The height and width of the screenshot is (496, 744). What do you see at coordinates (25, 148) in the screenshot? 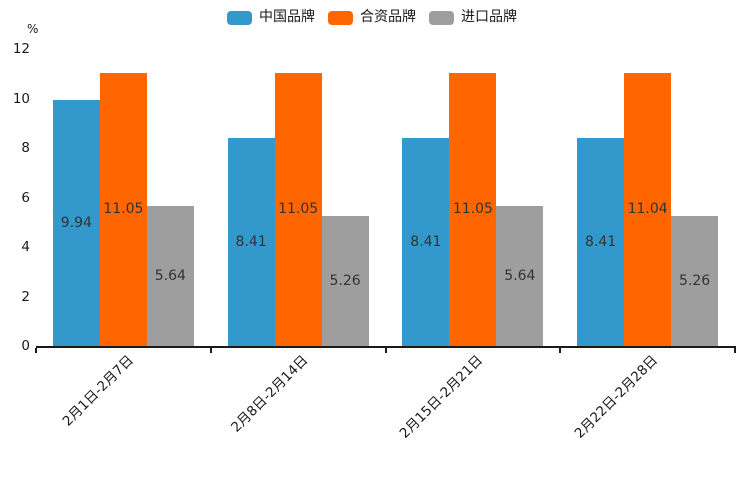
I see `y-tick-label: 8` at bounding box center [25, 148].